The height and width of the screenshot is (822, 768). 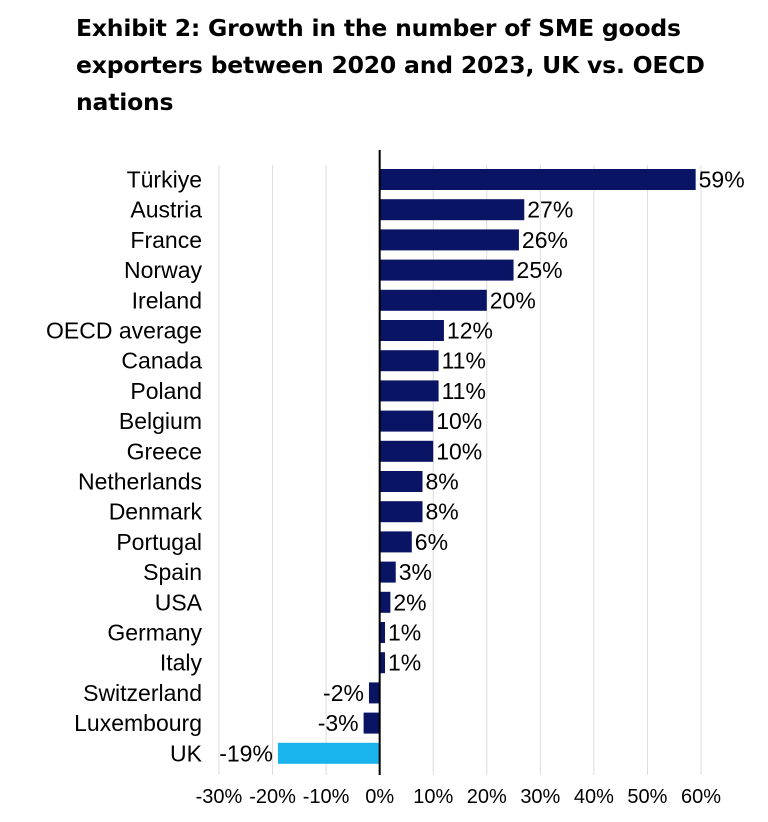 What do you see at coordinates (433, 797) in the screenshot?
I see `x-tick-label: 10%` at bounding box center [433, 797].